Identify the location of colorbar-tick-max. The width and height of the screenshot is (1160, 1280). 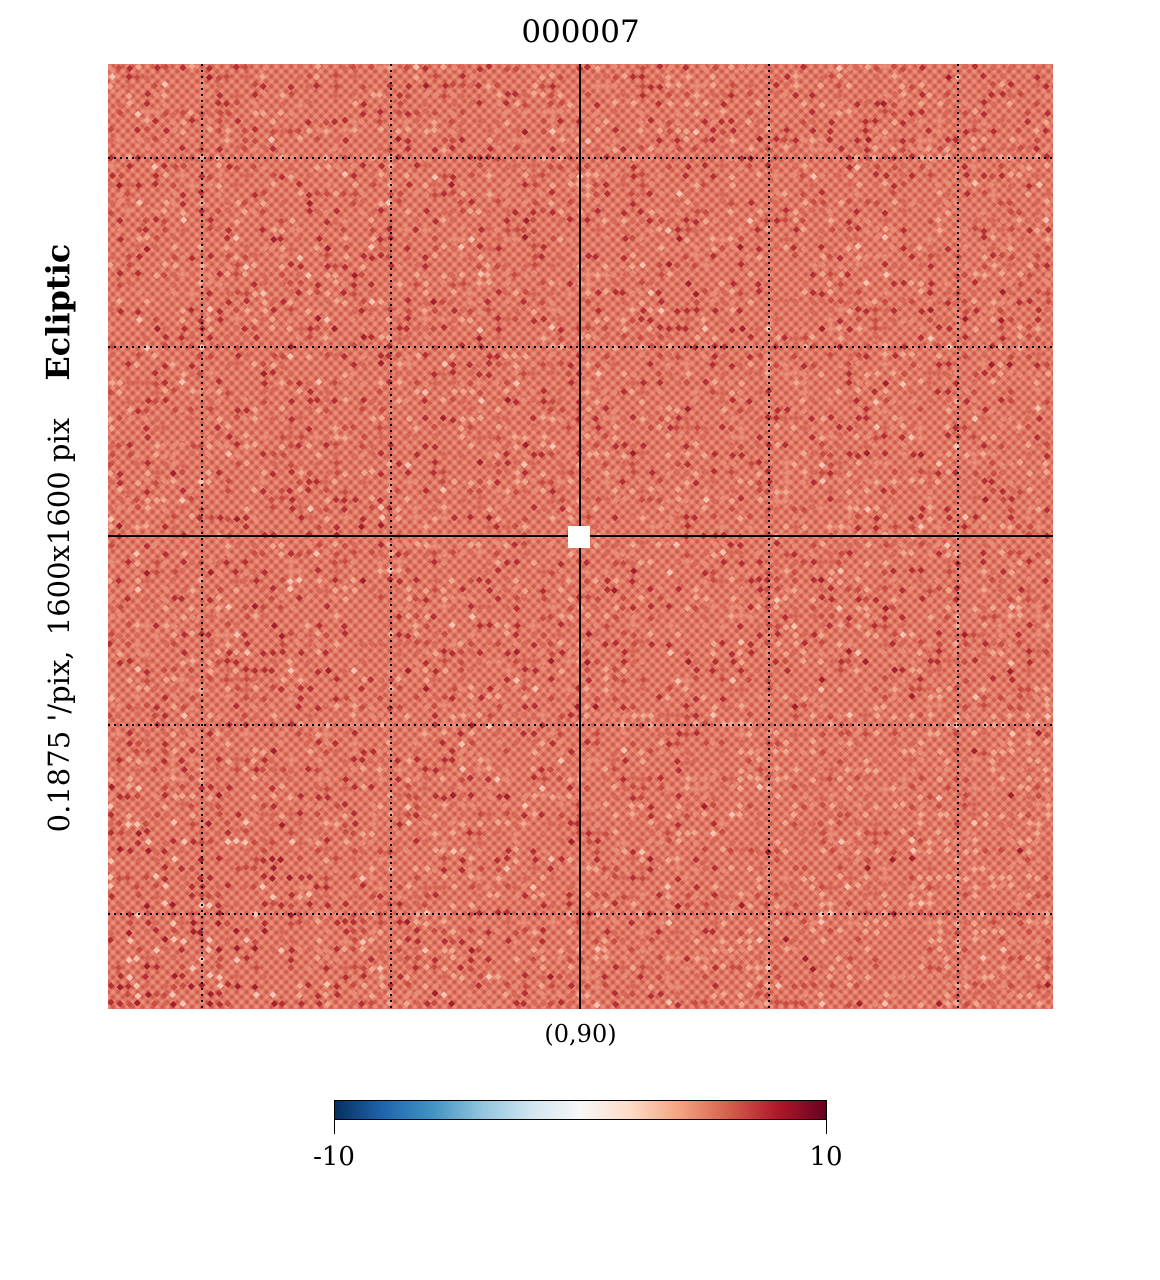
(826, 1127).